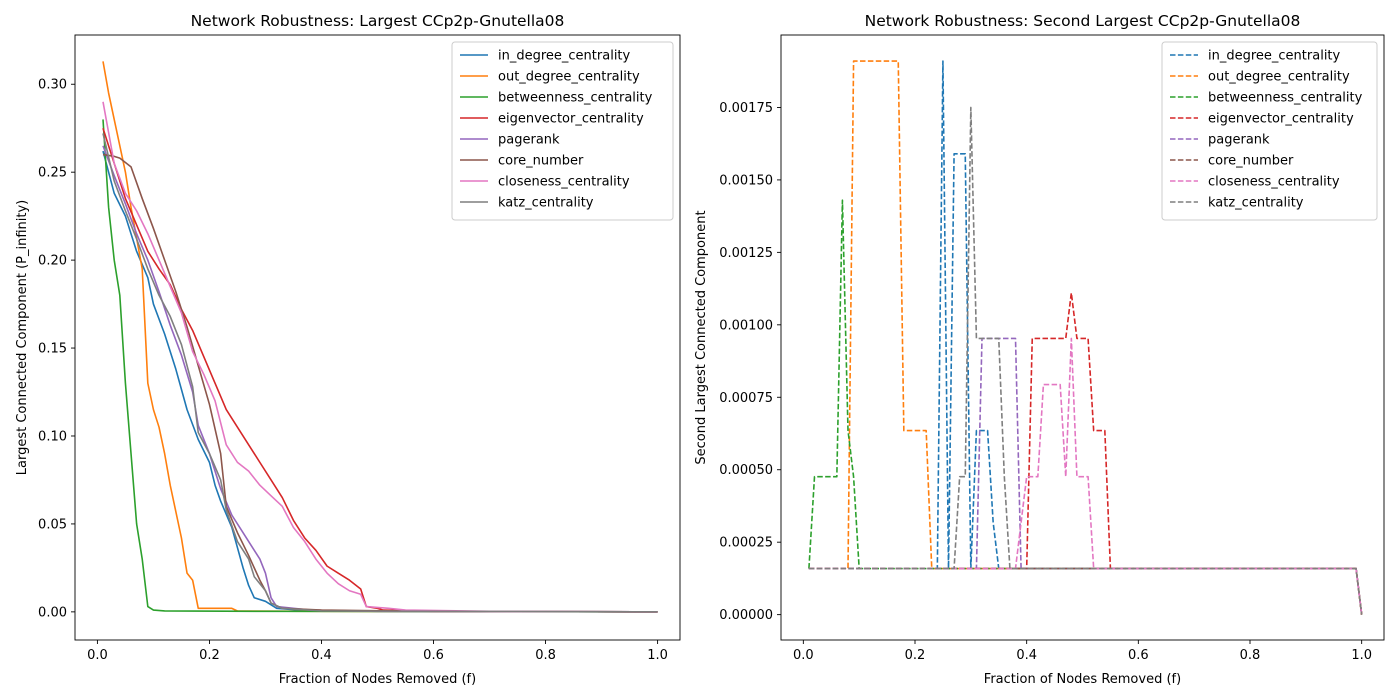 The width and height of the screenshot is (1400, 700). I want to click on series-line-core_number, so click(1085, 591).